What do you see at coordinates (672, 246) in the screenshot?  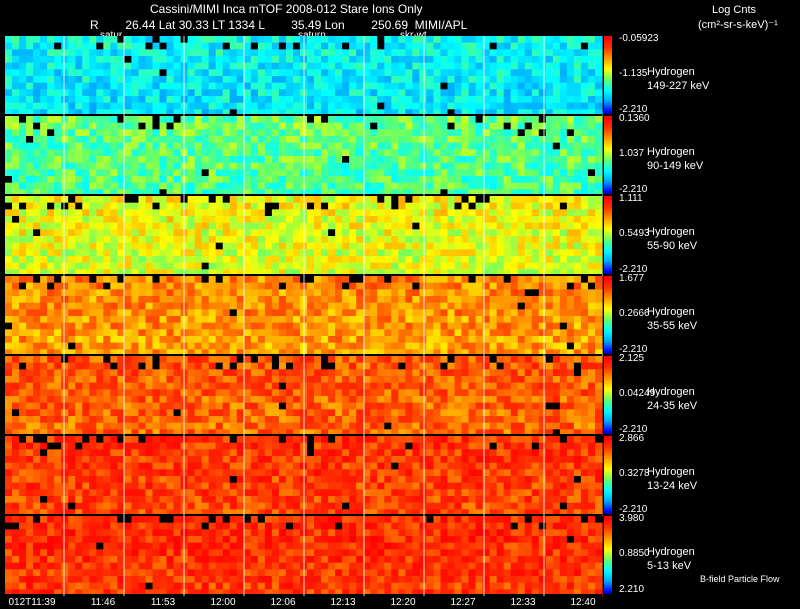 I see `panel-energy-label: 55-90 keV` at bounding box center [672, 246].